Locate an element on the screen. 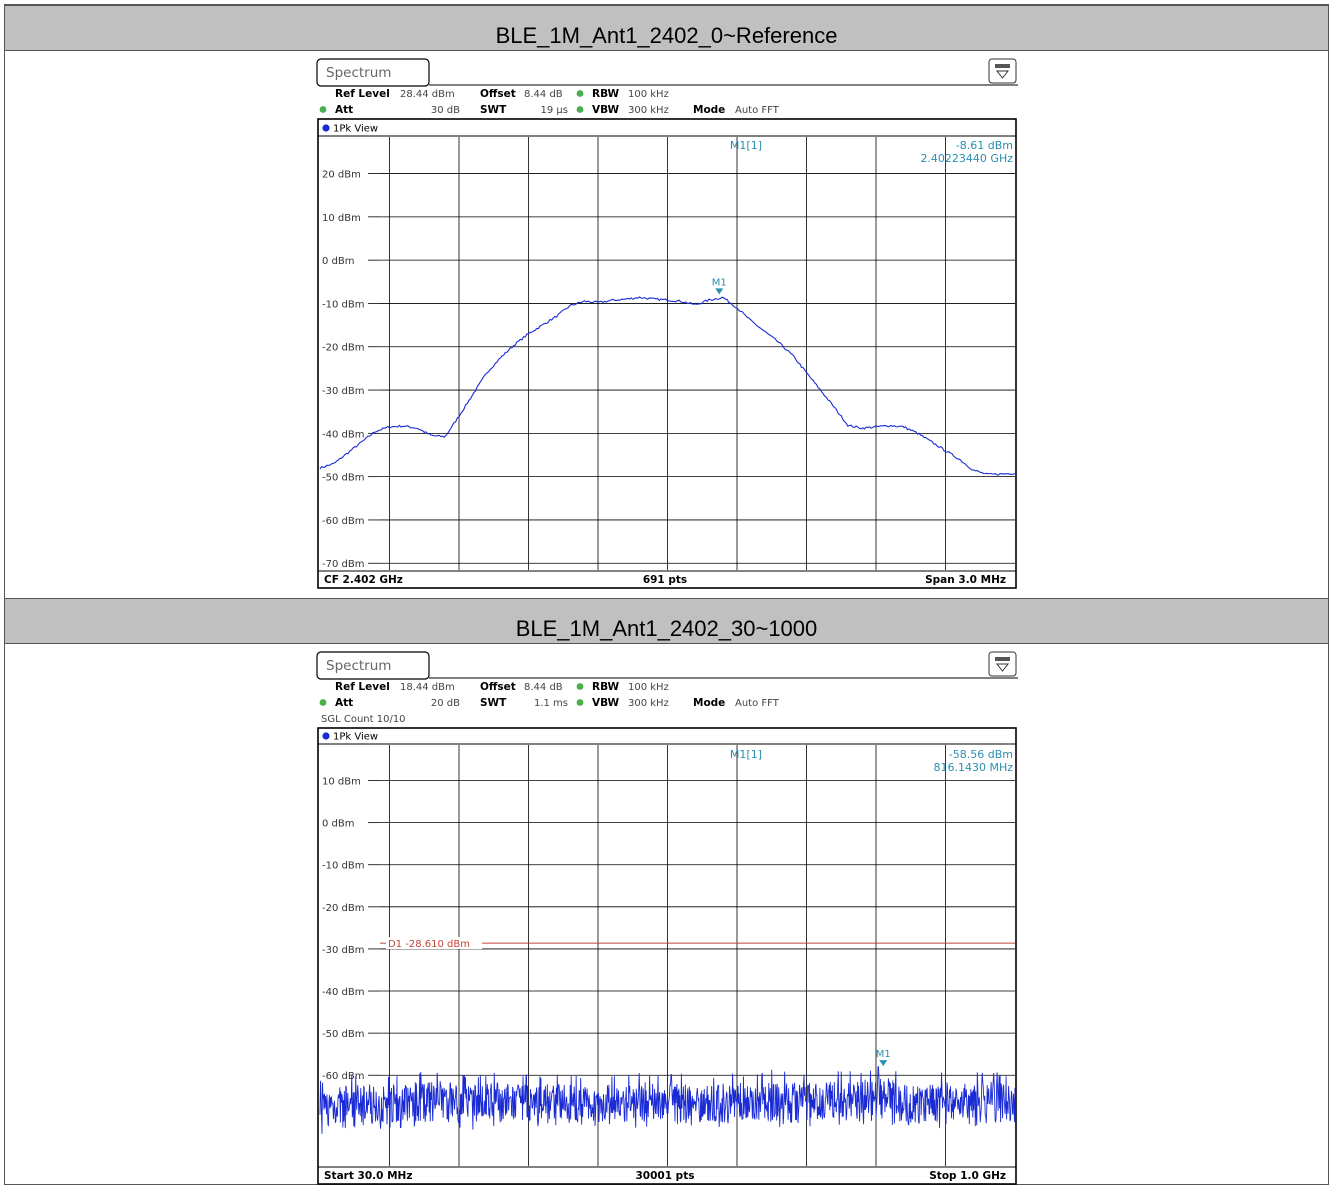 The image size is (1335, 1185). swt-value: 1.1 ms is located at coordinates (551, 703).